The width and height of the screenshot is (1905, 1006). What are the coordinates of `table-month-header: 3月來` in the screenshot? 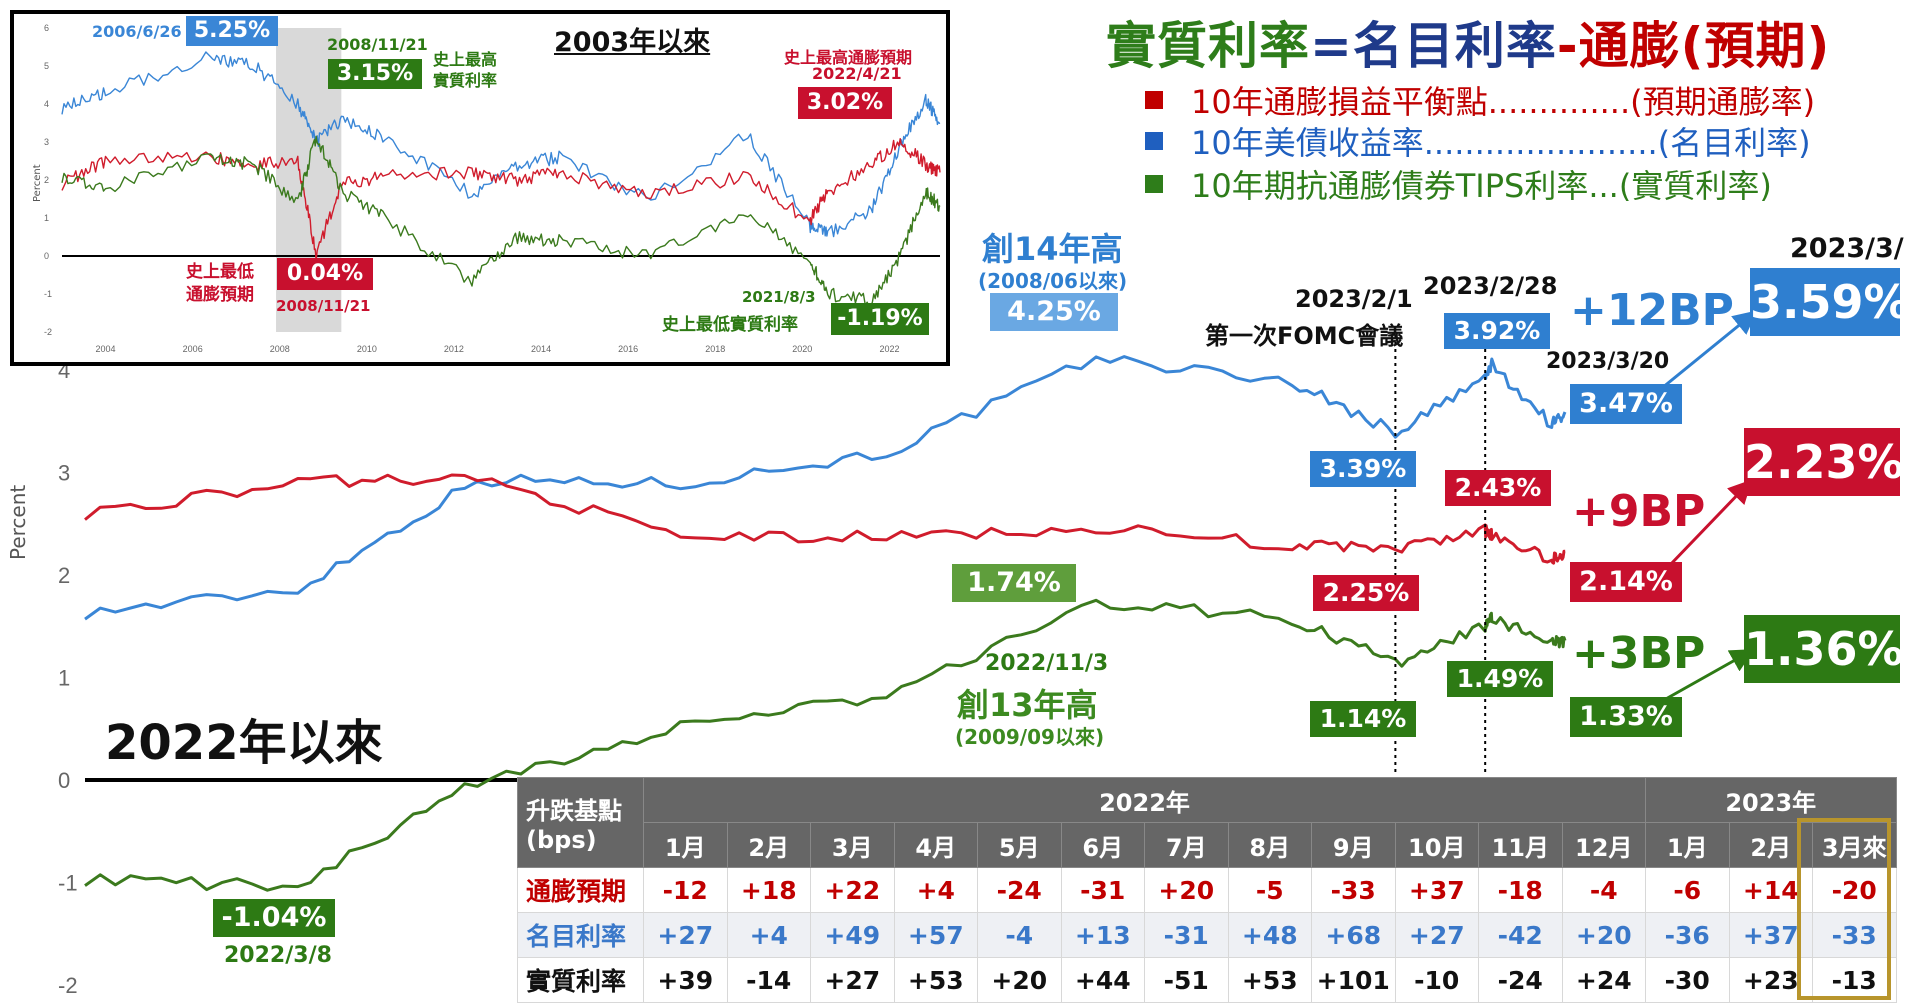 It's located at (1854, 845).